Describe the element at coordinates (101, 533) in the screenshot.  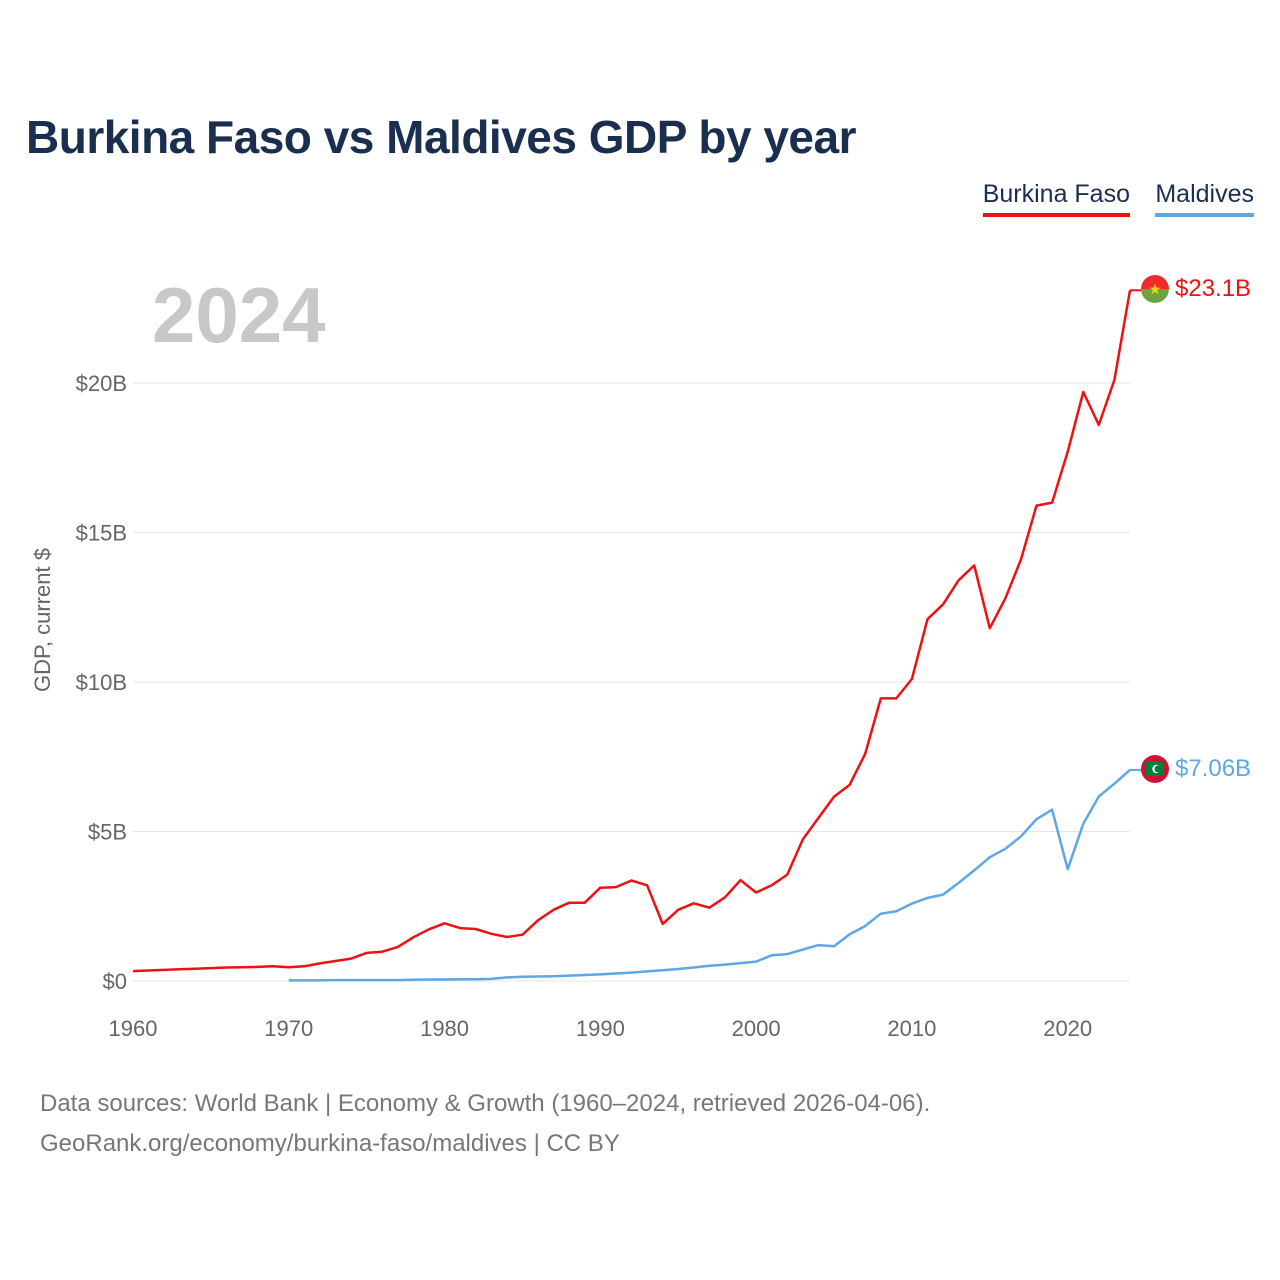
I see `y-tick-label: $15B` at that location.